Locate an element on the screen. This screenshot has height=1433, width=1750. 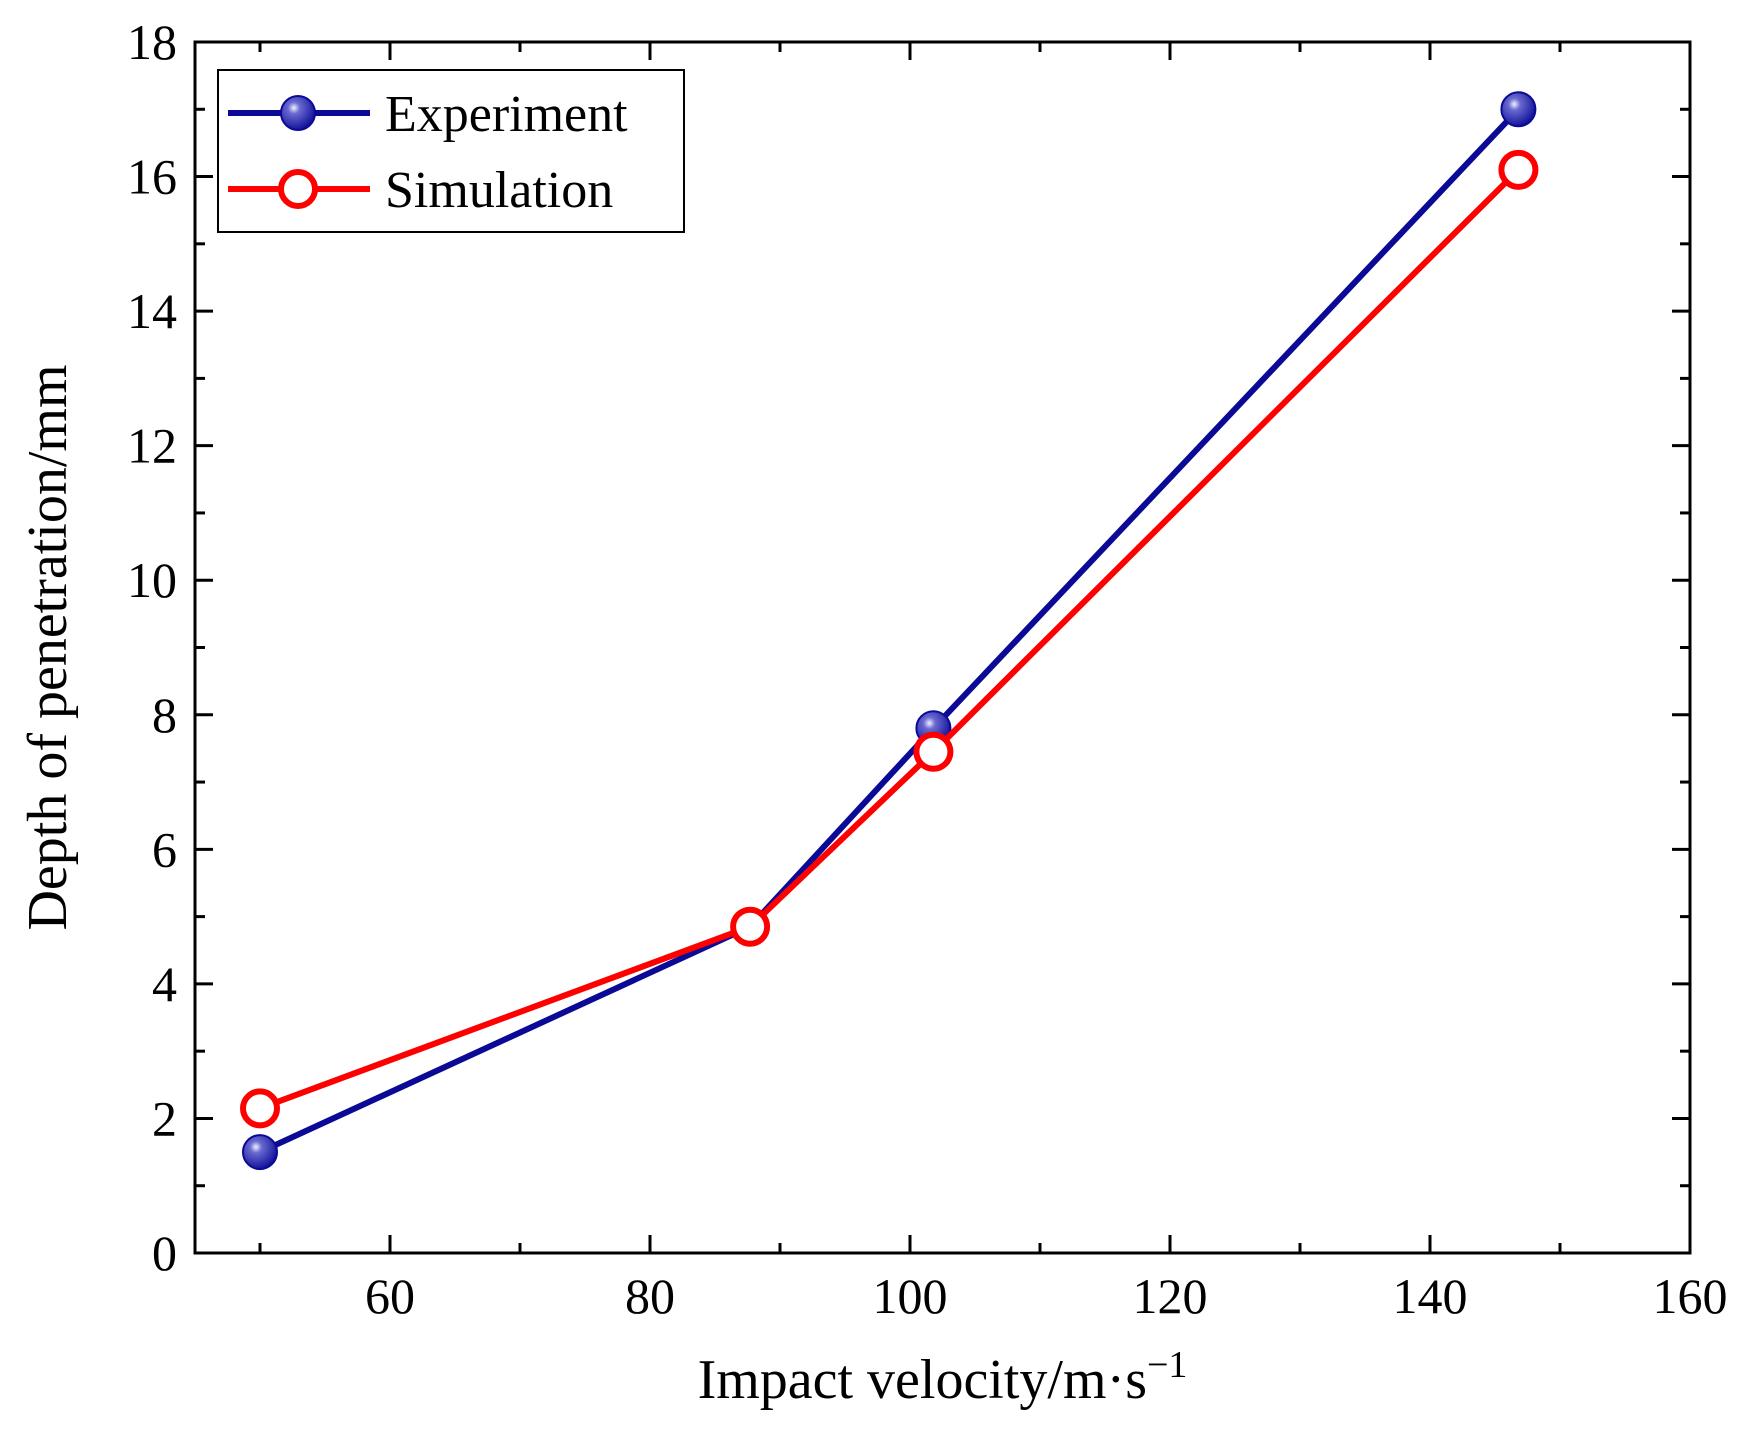
y-tick-label: 14 is located at coordinates (152, 311).